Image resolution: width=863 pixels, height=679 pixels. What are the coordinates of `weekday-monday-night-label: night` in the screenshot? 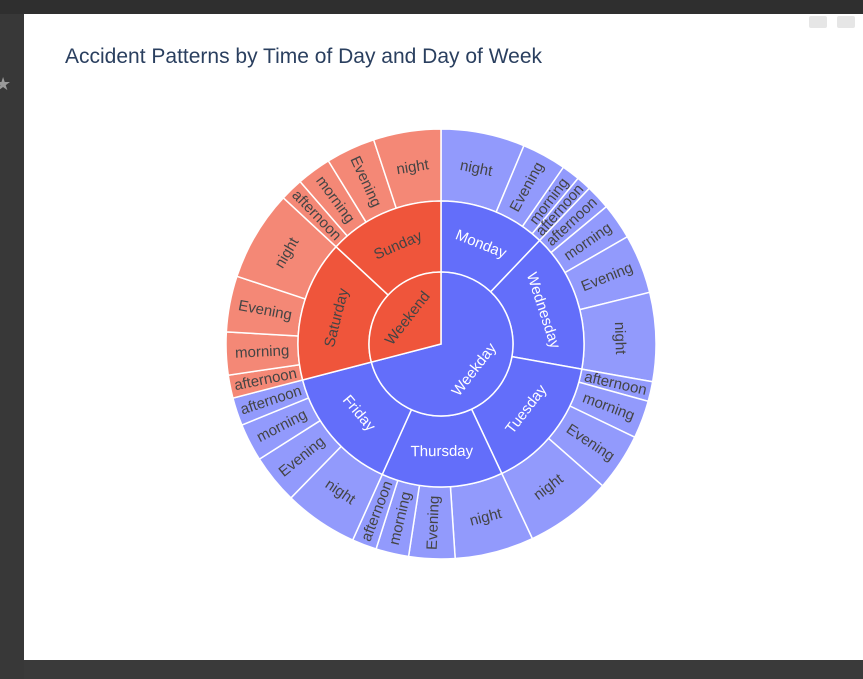 It's located at (477, 168).